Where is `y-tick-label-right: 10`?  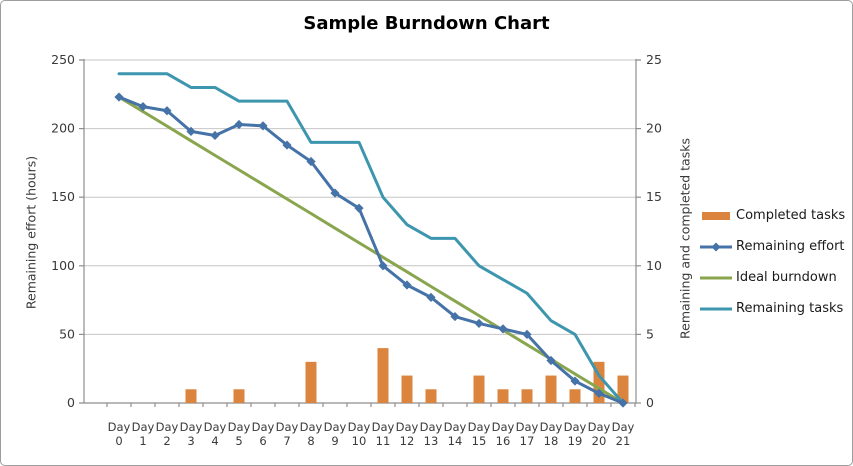 y-tick-label-right: 10 is located at coordinates (654, 265).